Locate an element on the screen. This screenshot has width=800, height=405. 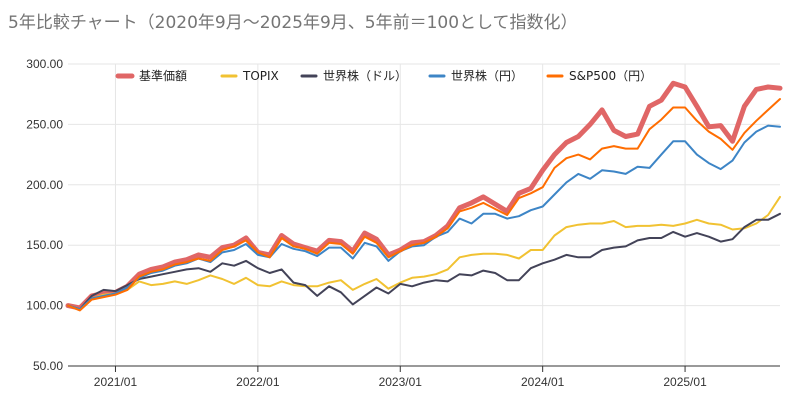
legend-label-2: 世界株（ドル） is located at coordinates (365, 75).